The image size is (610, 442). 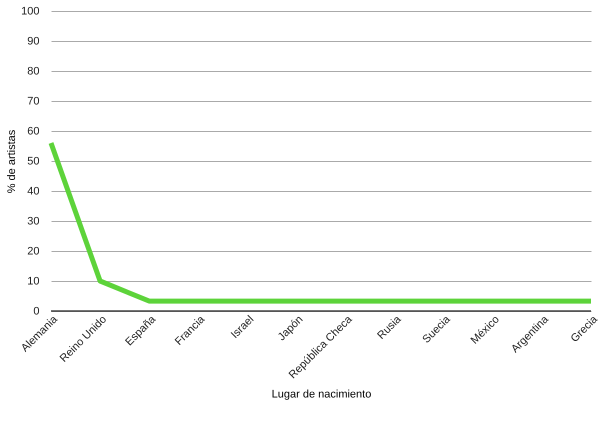 I want to click on y-tick-label: 80, so click(x=33, y=72).